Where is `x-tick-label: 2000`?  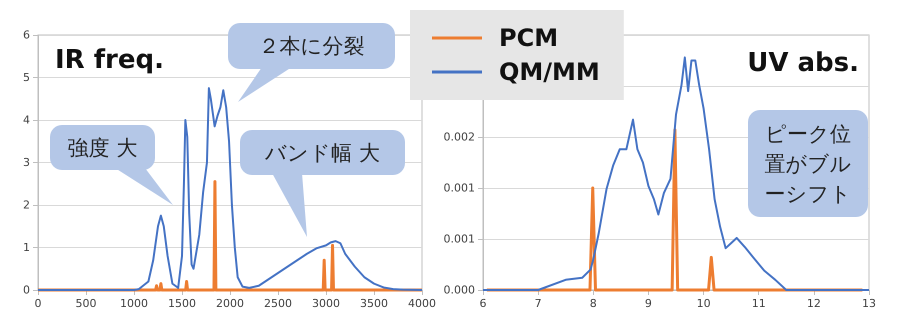
x-tick-label: 2000 is located at coordinates (230, 303).